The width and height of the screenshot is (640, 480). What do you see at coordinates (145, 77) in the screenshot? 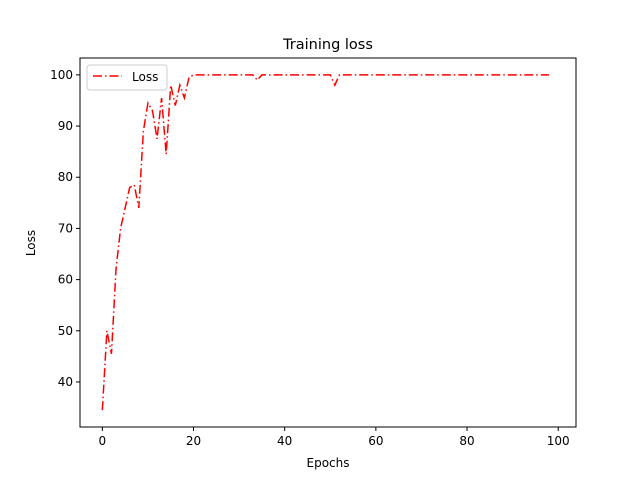
I see `legend-label-loss: Loss` at bounding box center [145, 77].